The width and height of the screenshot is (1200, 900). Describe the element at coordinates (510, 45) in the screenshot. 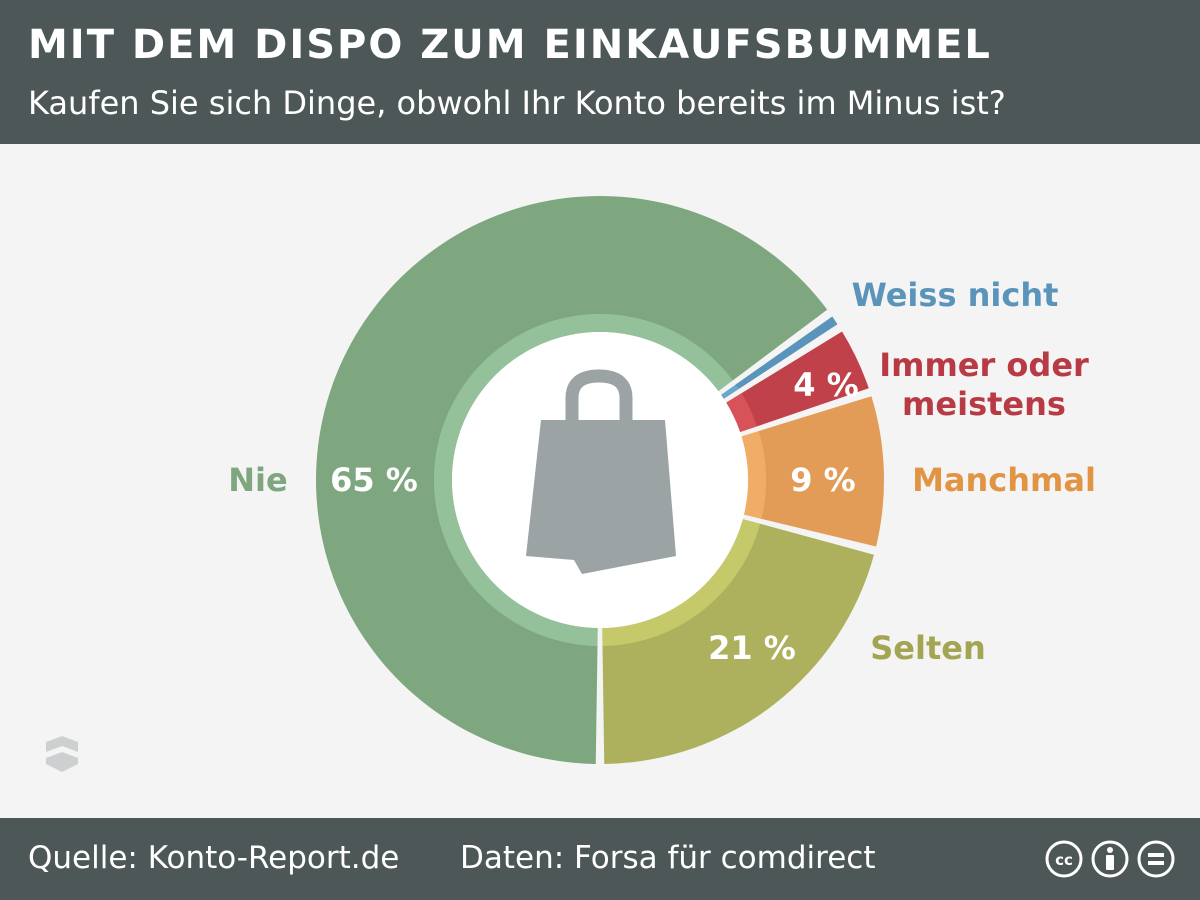

I see `chart-title: MIT DEM DISPO ZUM EINKAUFSBUMMEL` at that location.